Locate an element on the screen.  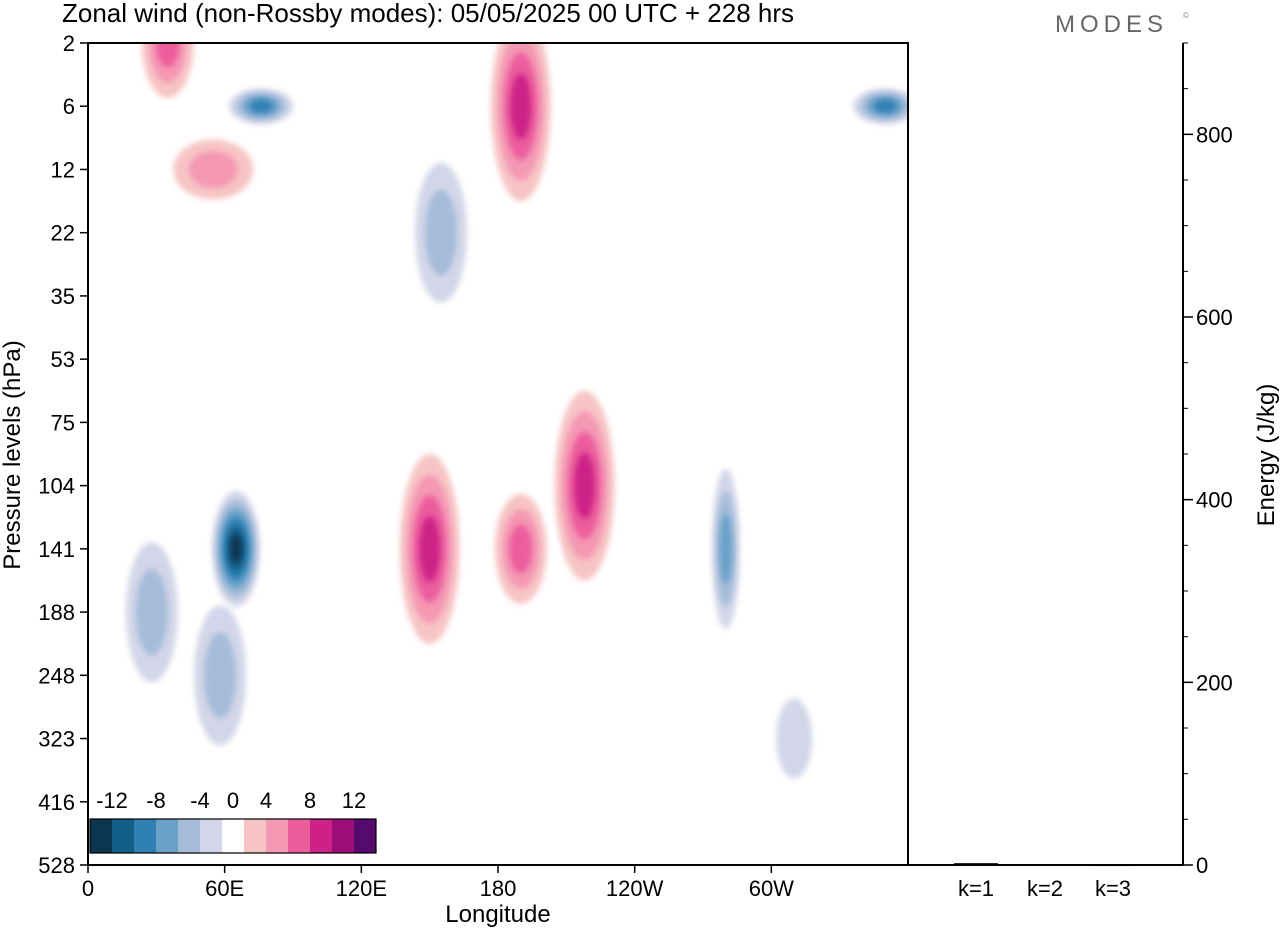
y-axis: 2 6 12 22 35 53 75 104 141 188 248 323 416 528 is located at coordinates (63, 454).